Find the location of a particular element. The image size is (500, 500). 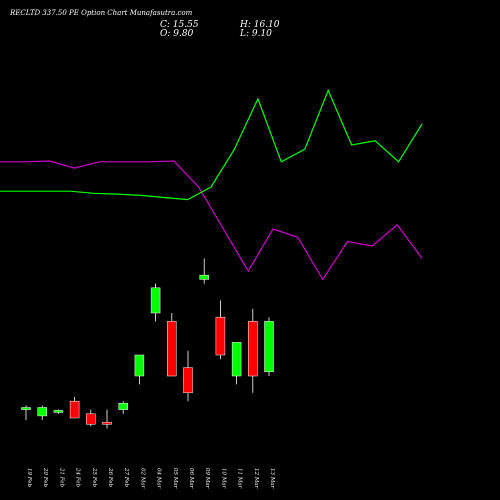

x-tick-label-8: 04 Mar is located at coordinates (159, 478).